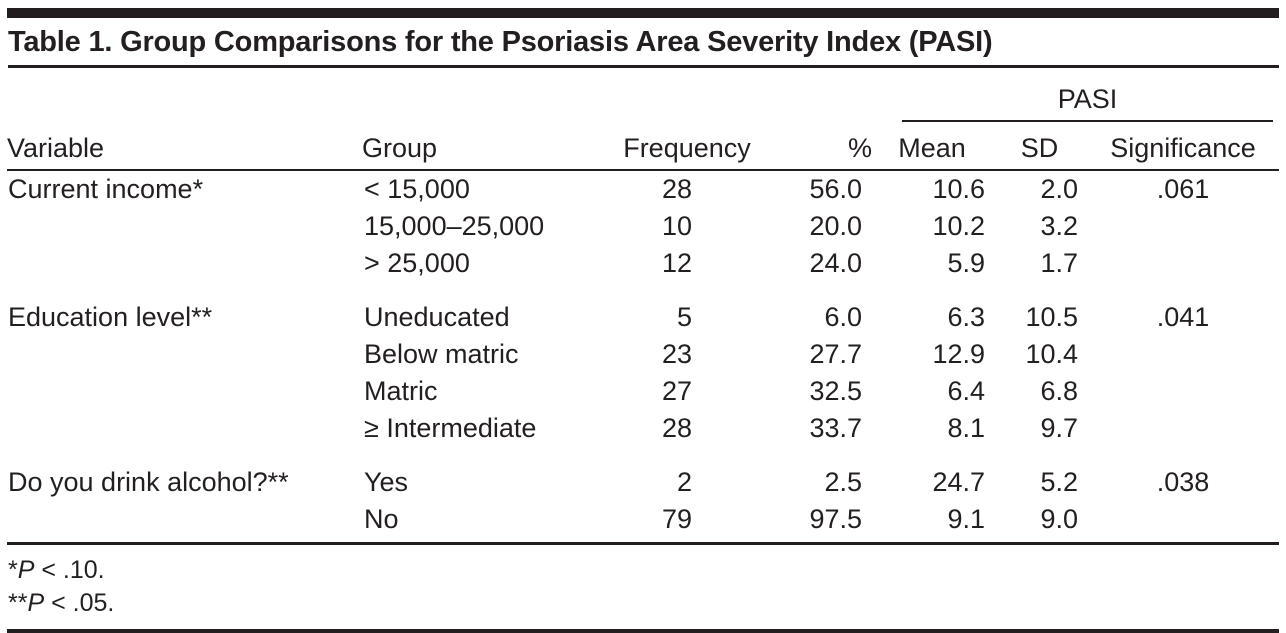  Describe the element at coordinates (18, 603) in the screenshot. I see `footnote-stars: **` at that location.